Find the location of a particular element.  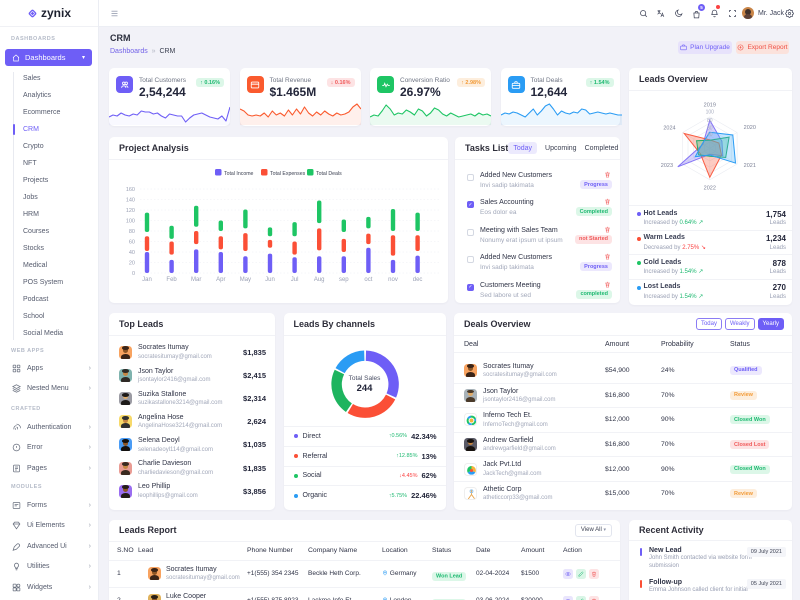

svg-text: Aug is located at coordinates (319, 280).